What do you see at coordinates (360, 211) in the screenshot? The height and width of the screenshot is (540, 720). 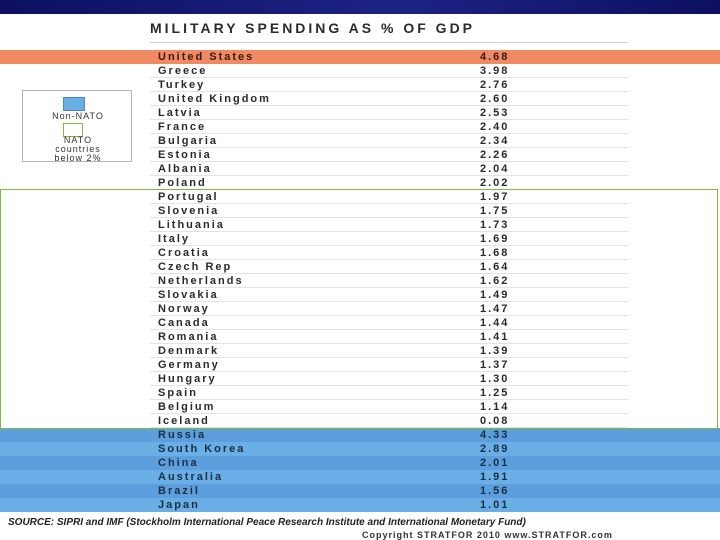 I see `table-row: Slovenia 1.75` at bounding box center [360, 211].